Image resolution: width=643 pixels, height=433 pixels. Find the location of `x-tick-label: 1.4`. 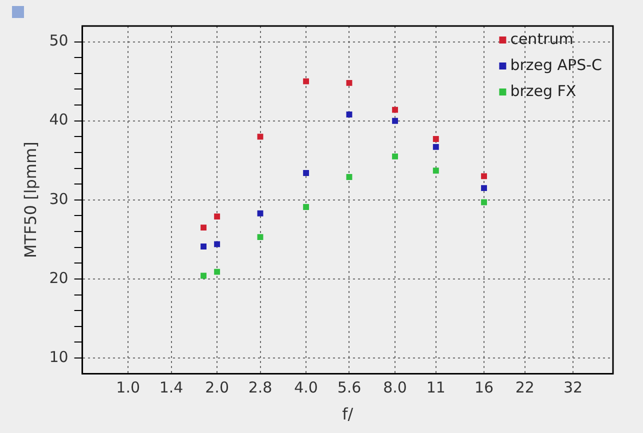

x-tick-label: 1.4 is located at coordinates (171, 387).